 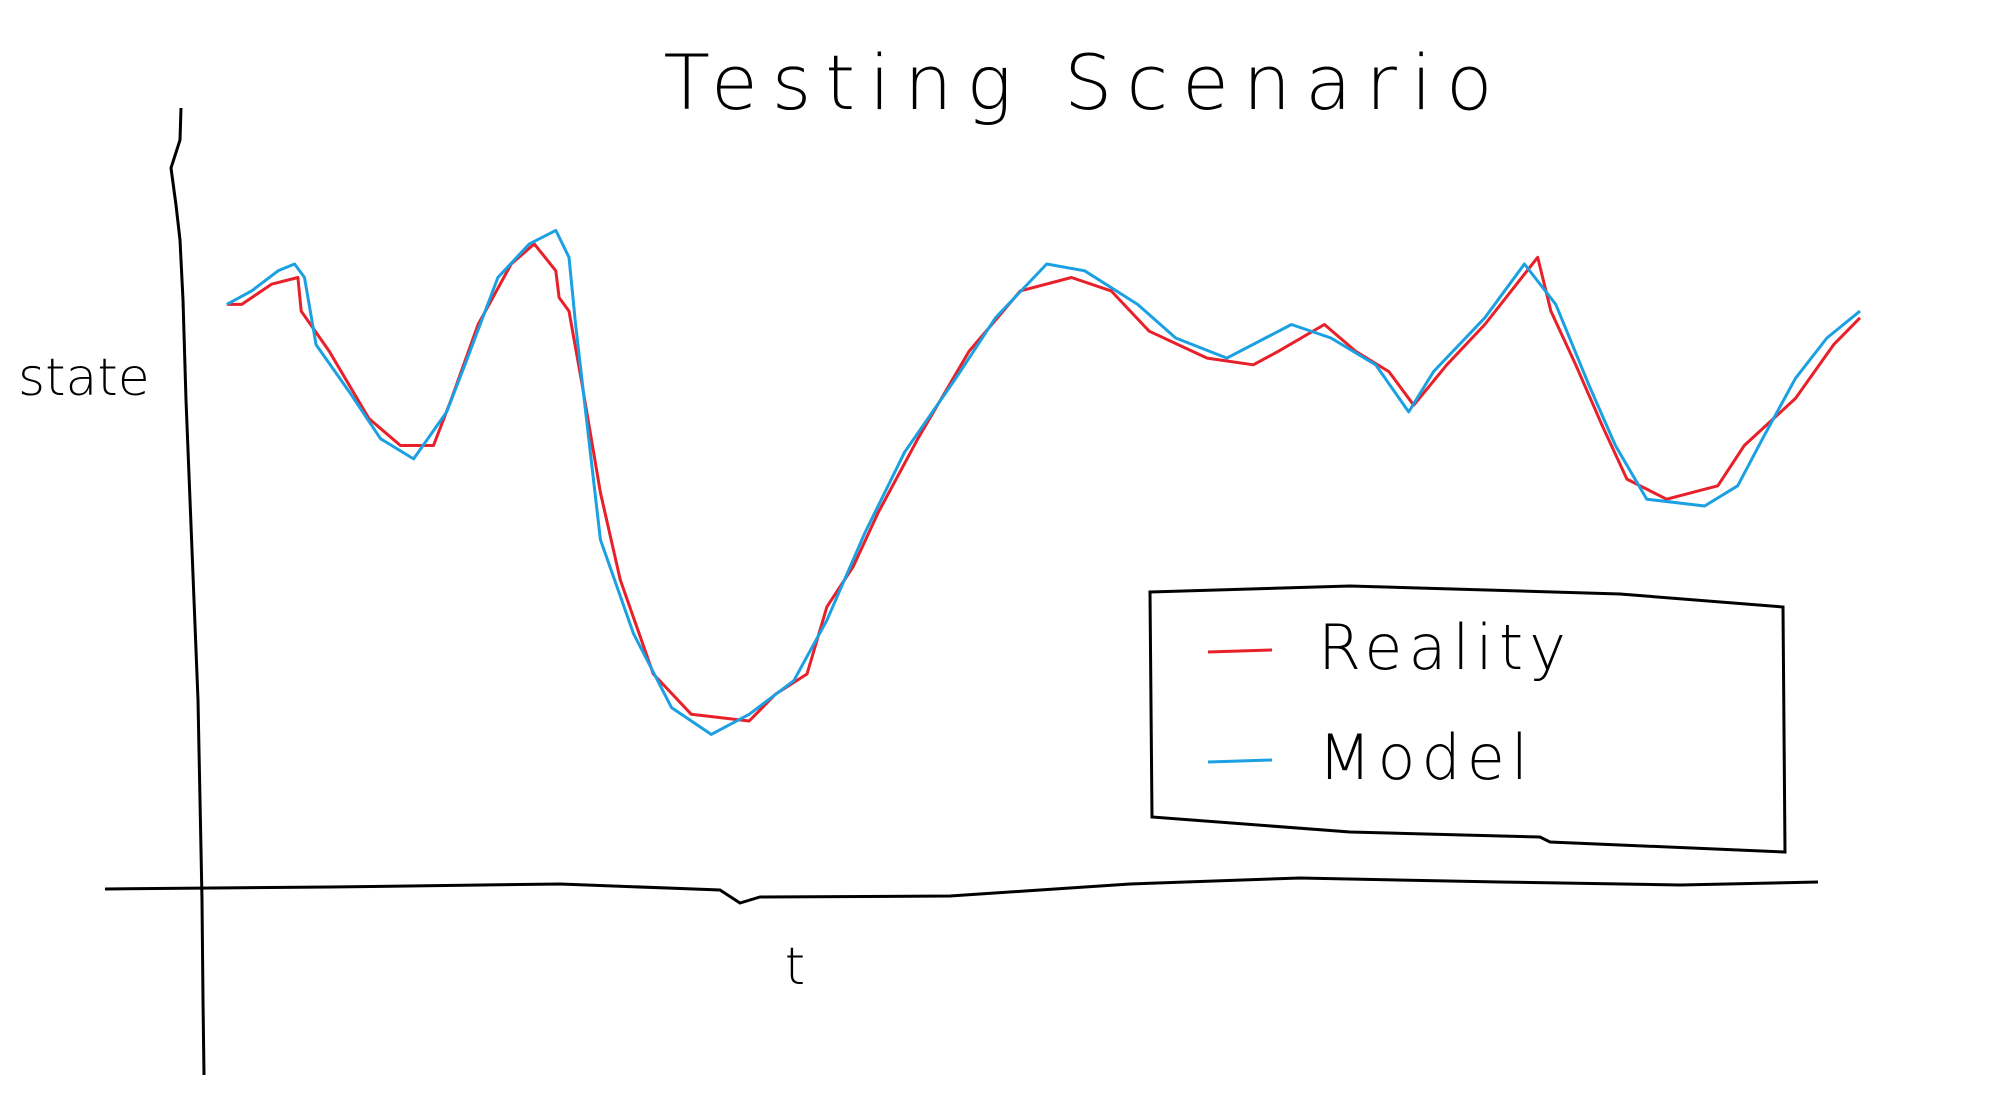 What do you see at coordinates (1084, 82) in the screenshot?
I see `chart-title: Testing Scenario` at bounding box center [1084, 82].